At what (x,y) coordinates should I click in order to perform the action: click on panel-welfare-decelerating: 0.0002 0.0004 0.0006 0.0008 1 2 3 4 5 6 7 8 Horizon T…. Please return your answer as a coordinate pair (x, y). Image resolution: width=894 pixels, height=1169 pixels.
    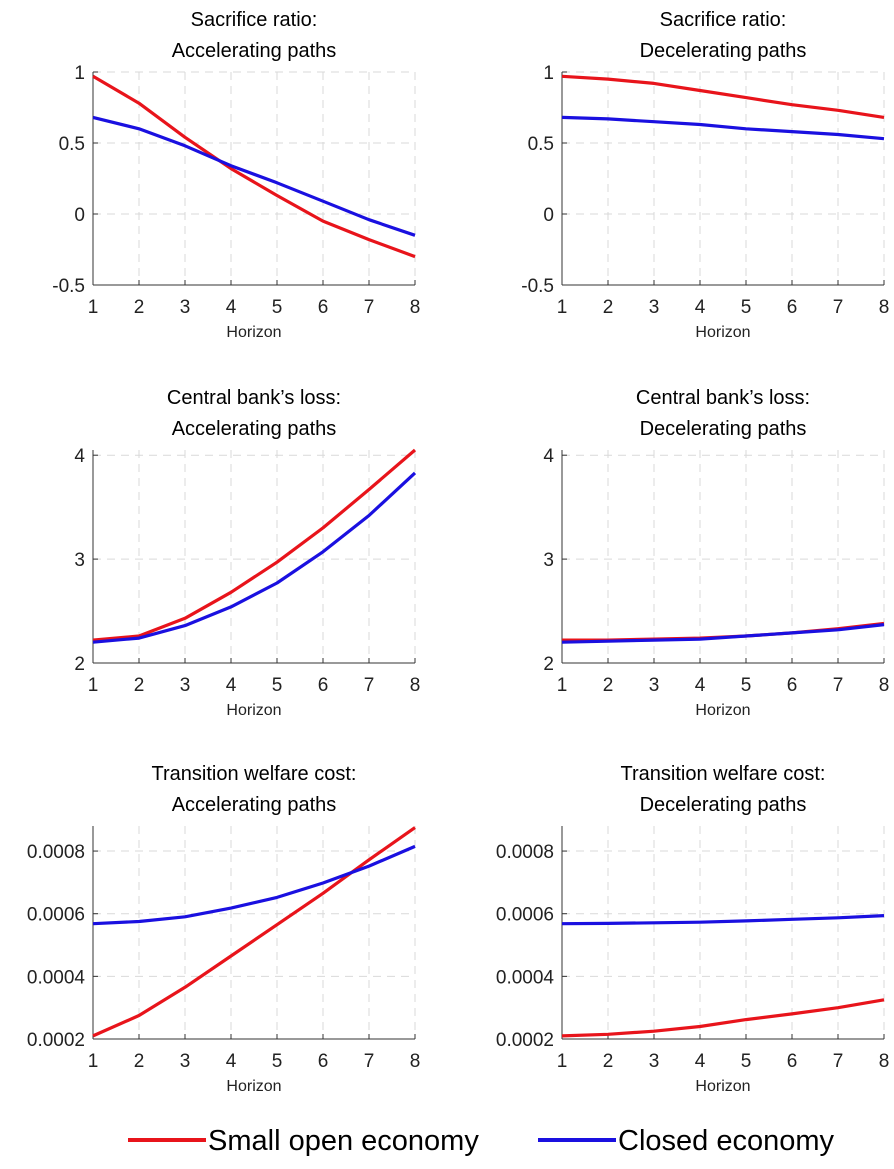
    Looking at the image, I should click on (692, 929).